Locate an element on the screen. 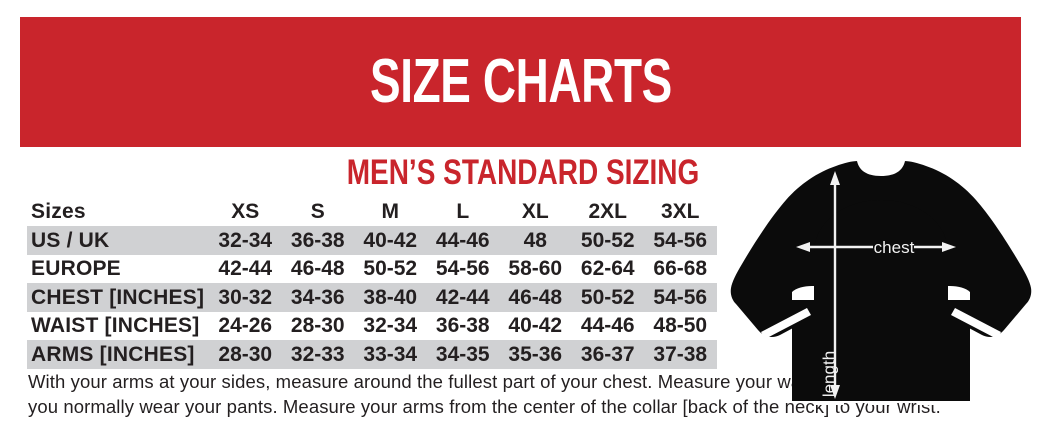 The height and width of the screenshot is (428, 1046). row-cell: 37-38 is located at coordinates (680, 354).